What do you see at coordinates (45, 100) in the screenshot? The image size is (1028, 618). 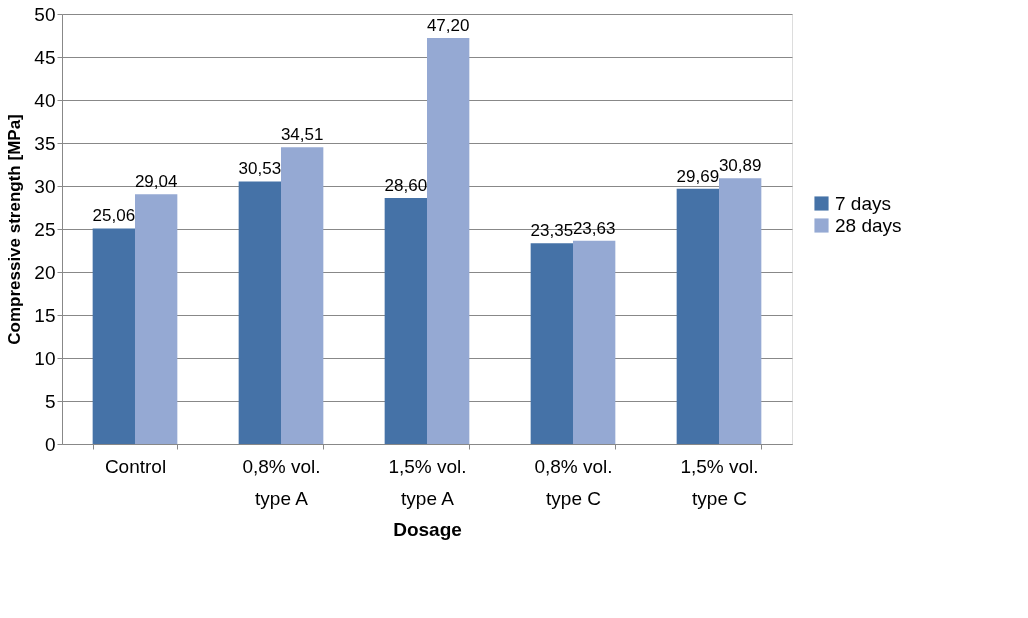 I see `y-tick-label: 40` at bounding box center [45, 100].